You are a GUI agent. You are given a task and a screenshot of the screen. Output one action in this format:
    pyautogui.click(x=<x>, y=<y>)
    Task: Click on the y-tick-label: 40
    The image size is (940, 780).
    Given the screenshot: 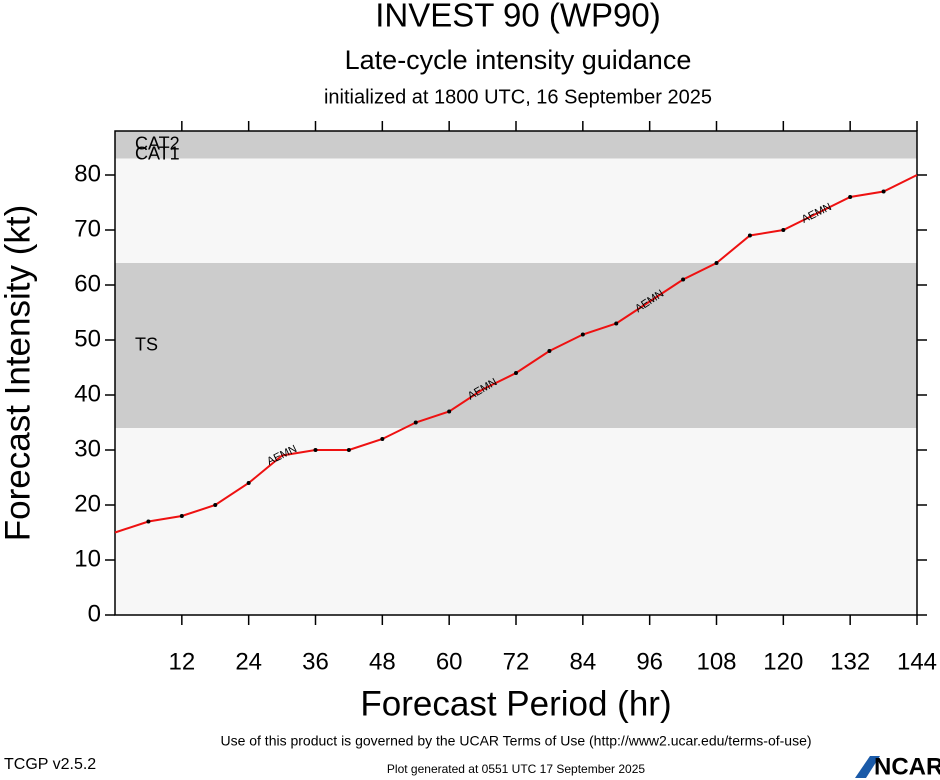 What is the action you would take?
    pyautogui.click(x=87, y=393)
    